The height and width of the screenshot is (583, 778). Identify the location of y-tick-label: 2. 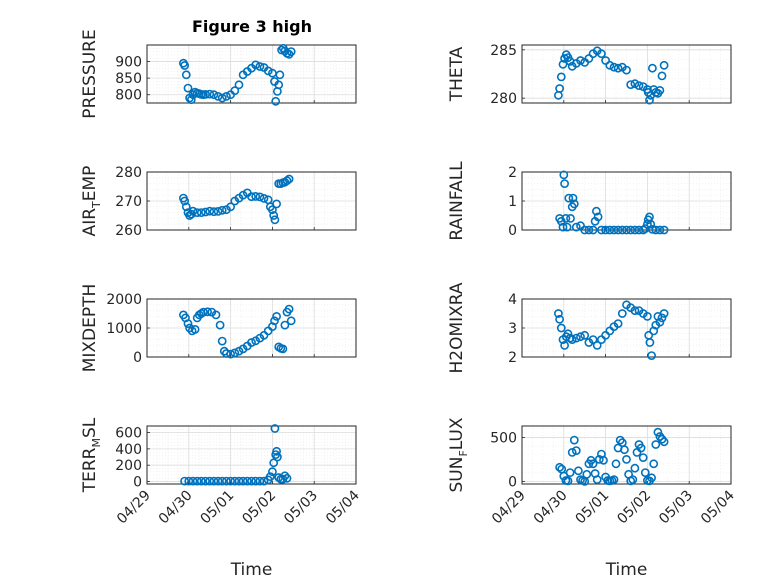
(512, 173).